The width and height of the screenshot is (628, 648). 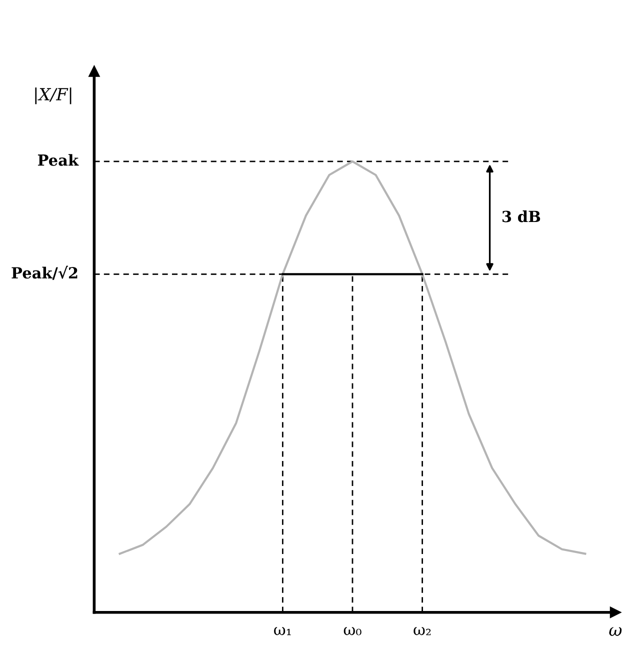 What do you see at coordinates (282, 631) in the screenshot?
I see `x-tick-label: ω₁` at bounding box center [282, 631].